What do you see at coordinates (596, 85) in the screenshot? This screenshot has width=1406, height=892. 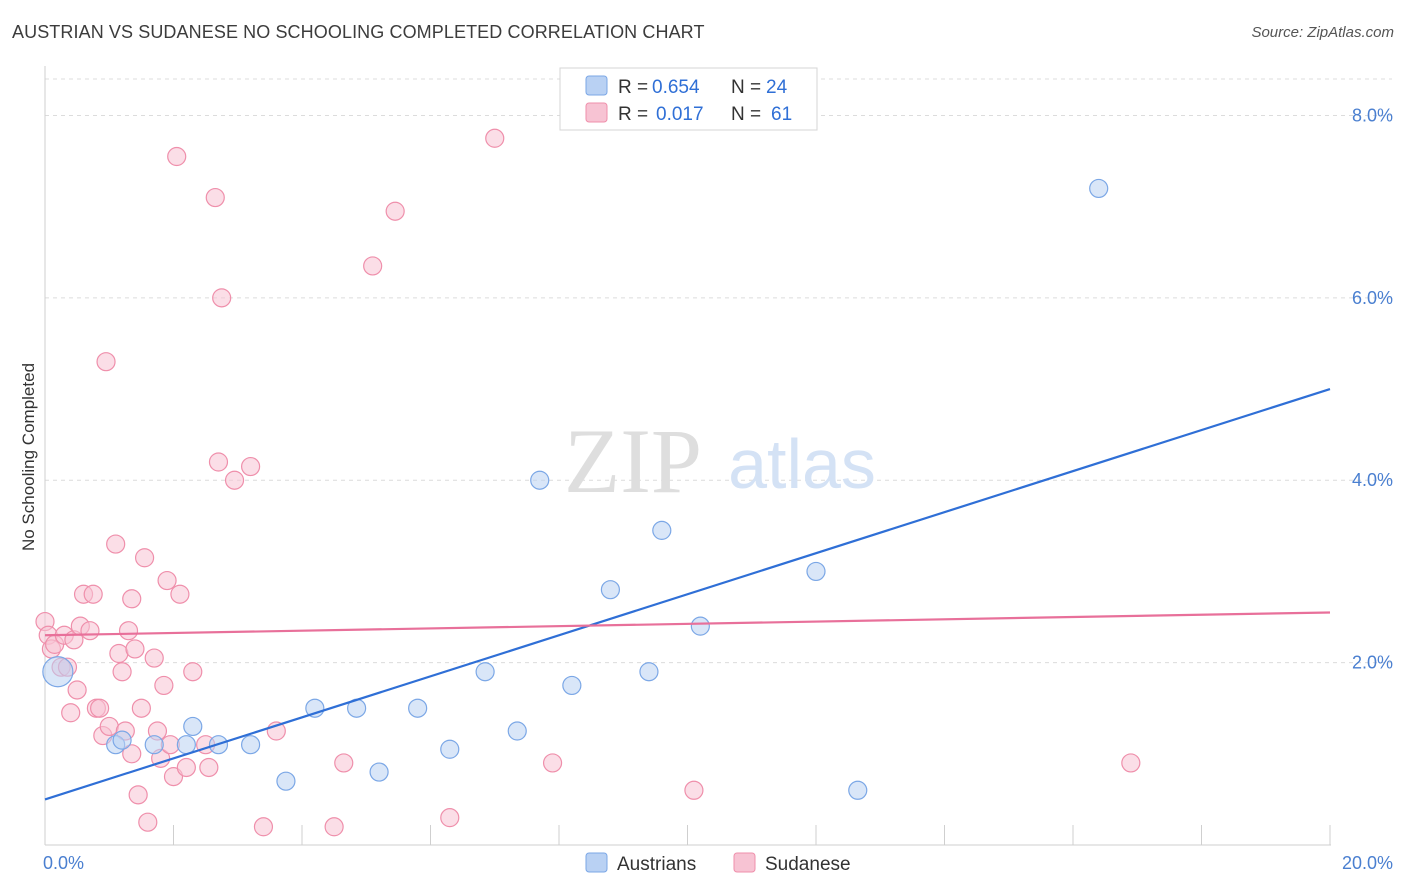 I see `legend-swatch-austrians` at bounding box center [596, 85].